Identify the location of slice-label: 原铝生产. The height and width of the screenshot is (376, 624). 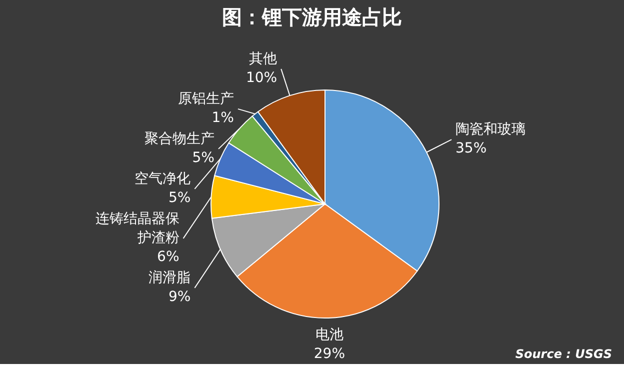
(206, 98).